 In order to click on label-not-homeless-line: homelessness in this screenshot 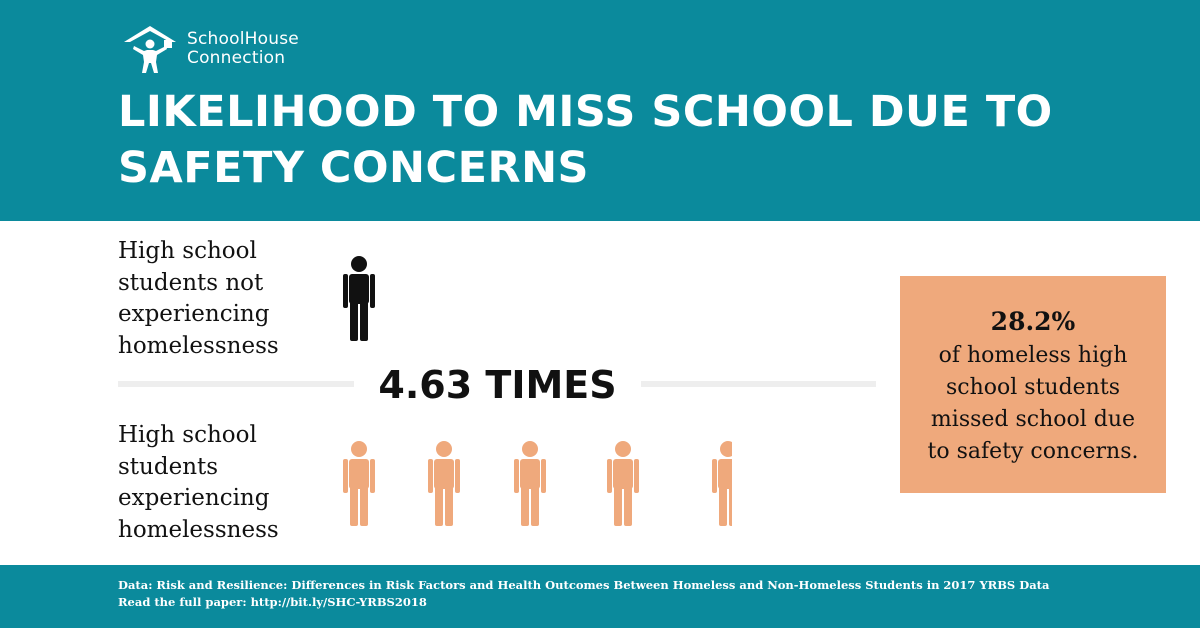, I will do `click(198, 345)`.